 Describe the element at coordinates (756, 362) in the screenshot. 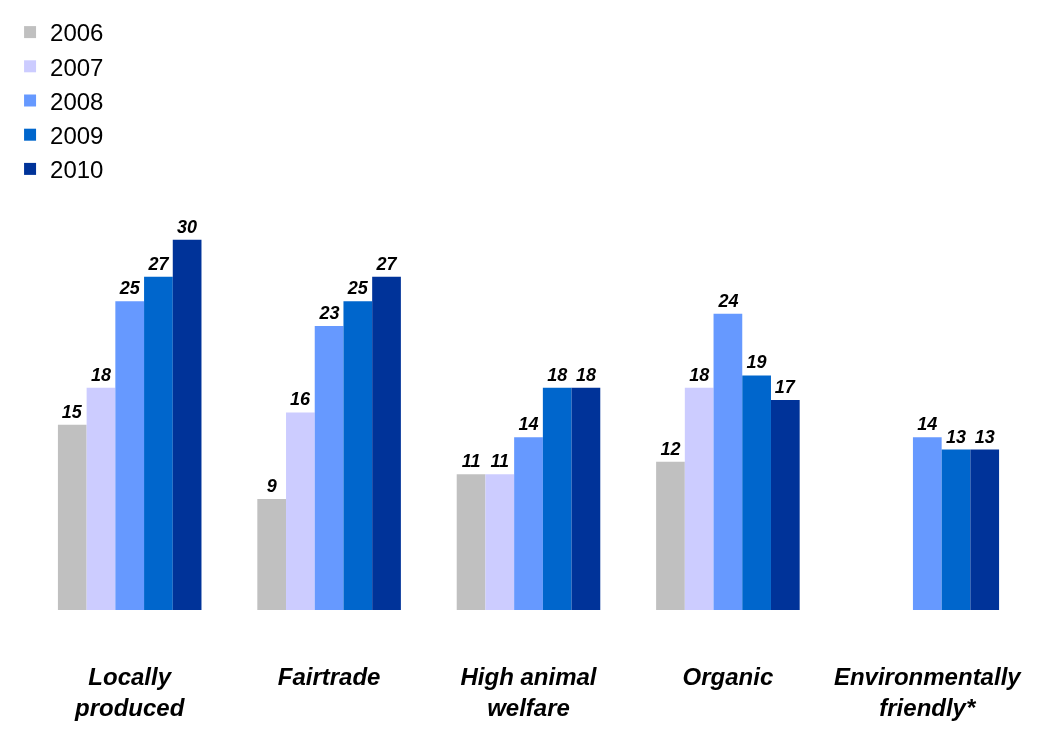

I see `data-label: 19` at that location.